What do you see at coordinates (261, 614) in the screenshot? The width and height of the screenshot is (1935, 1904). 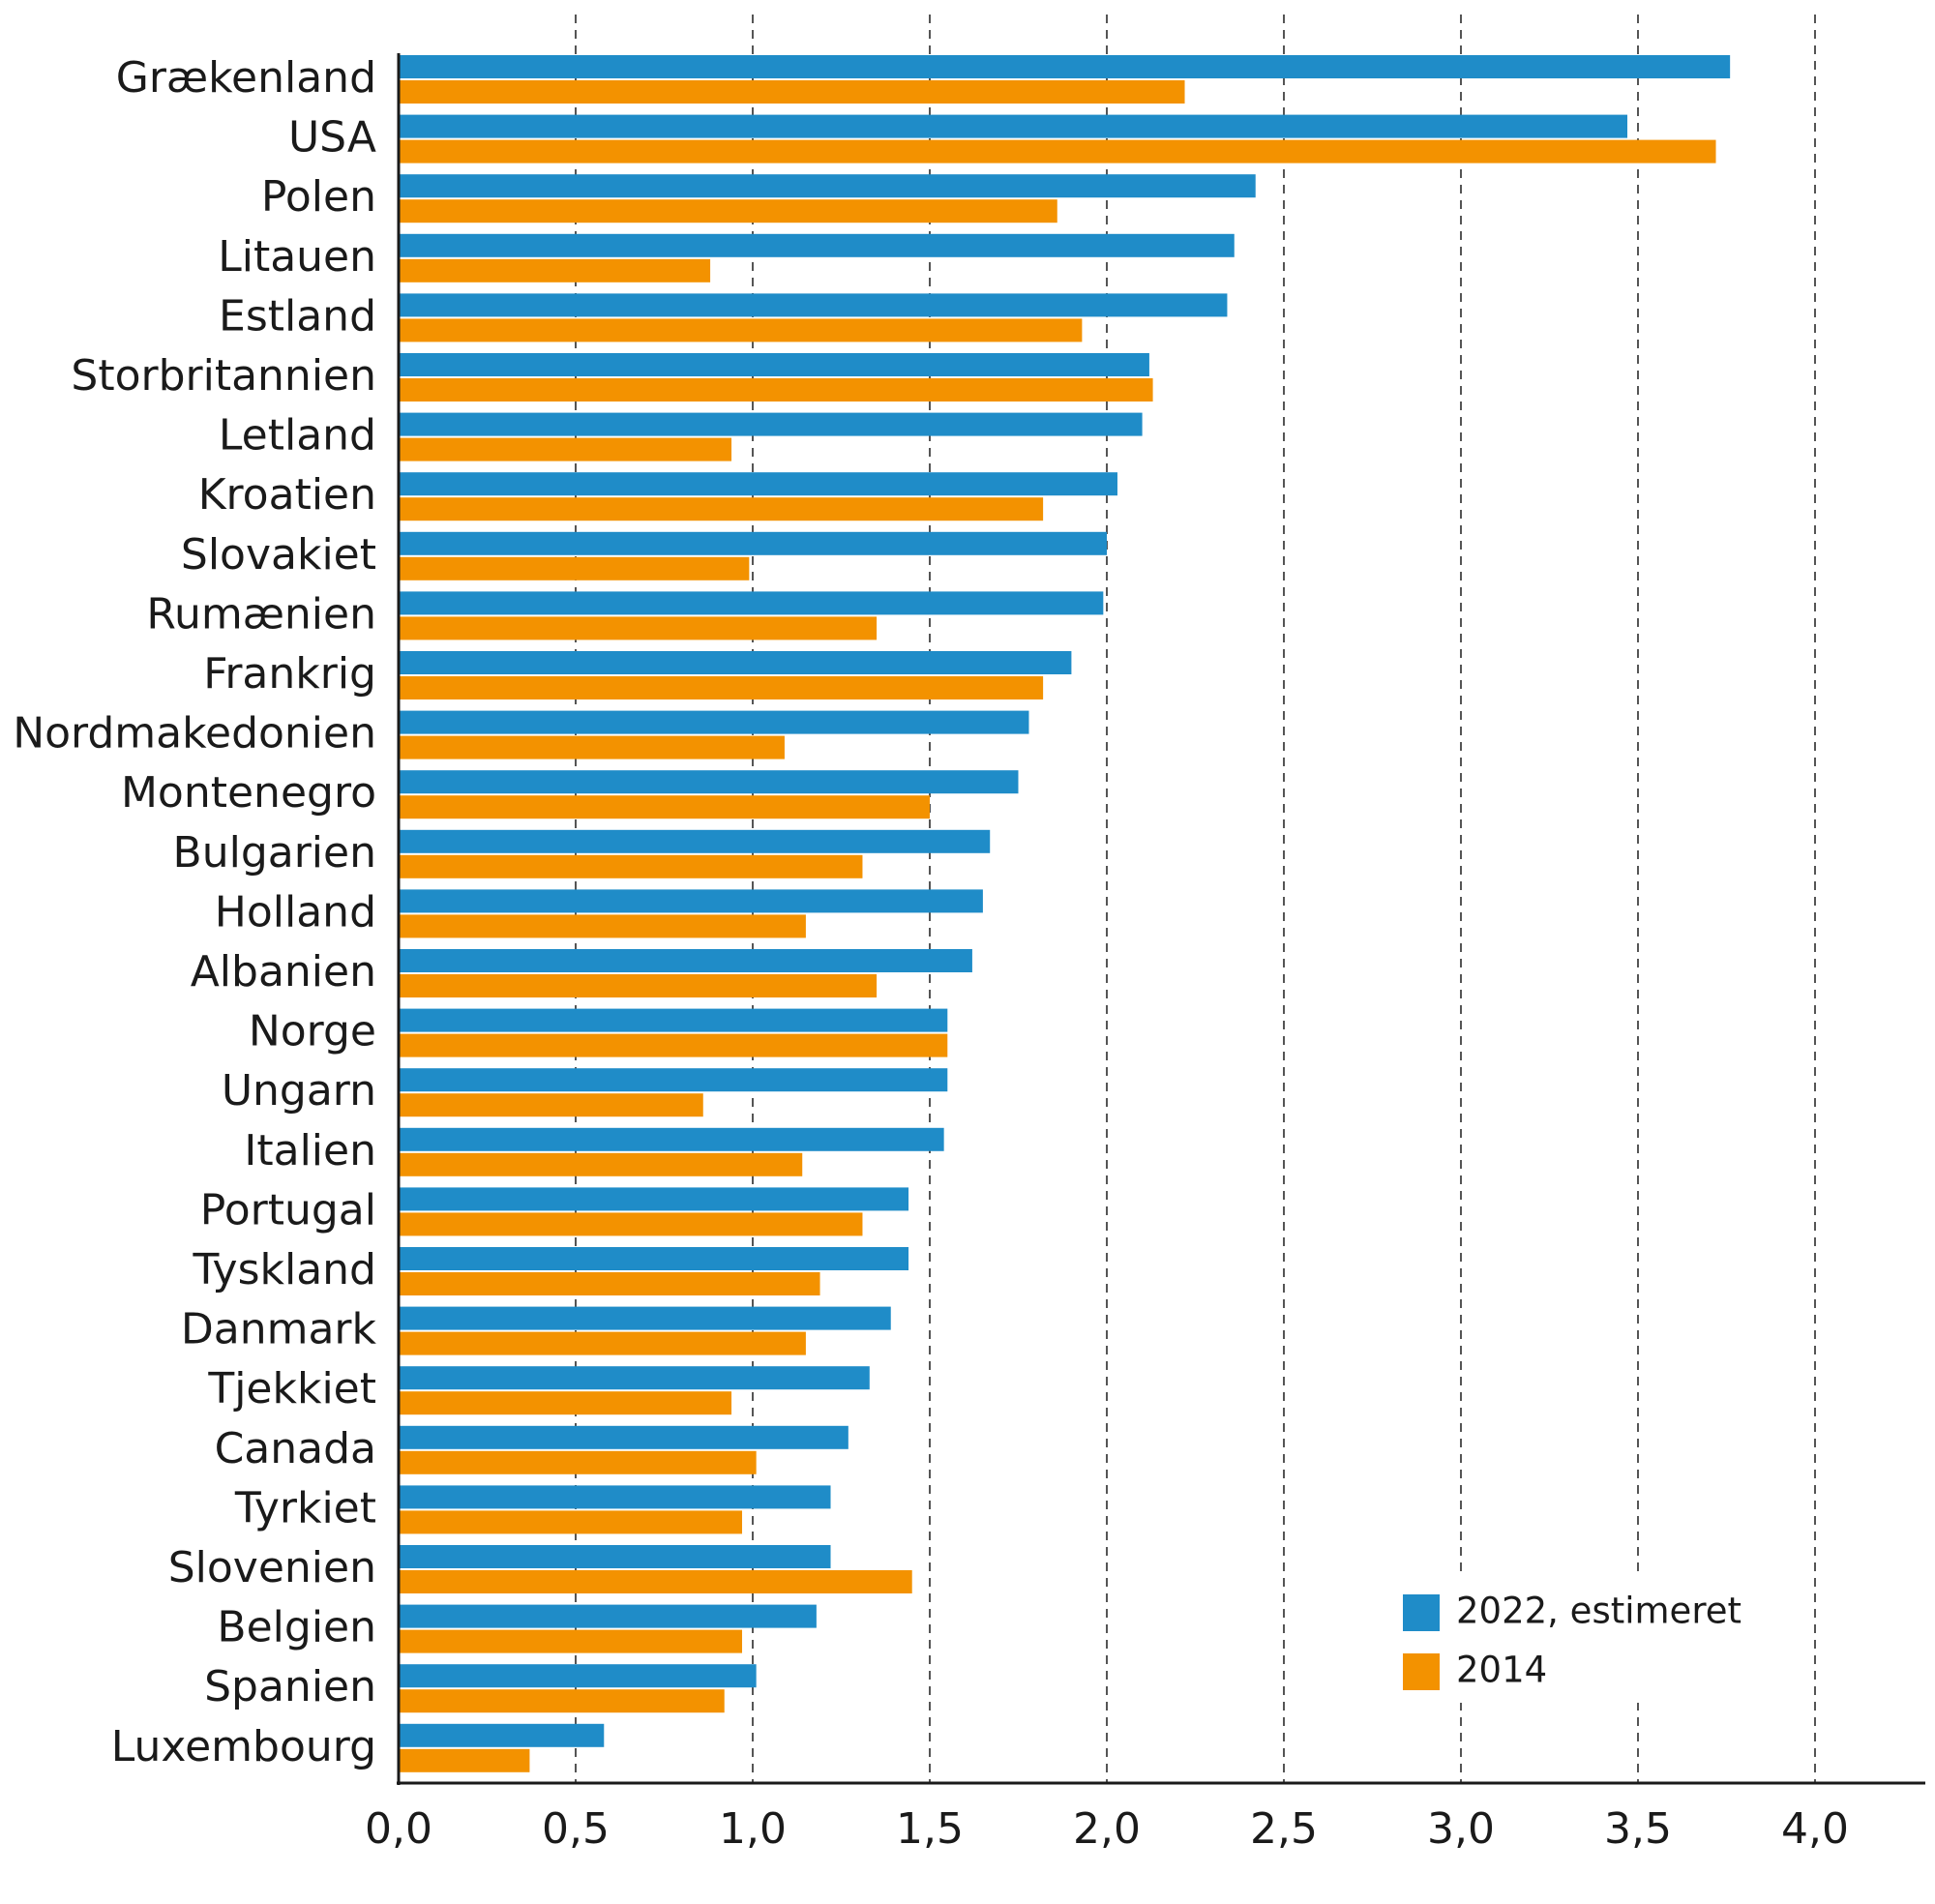 I see `category-label: Rumænien` at bounding box center [261, 614].